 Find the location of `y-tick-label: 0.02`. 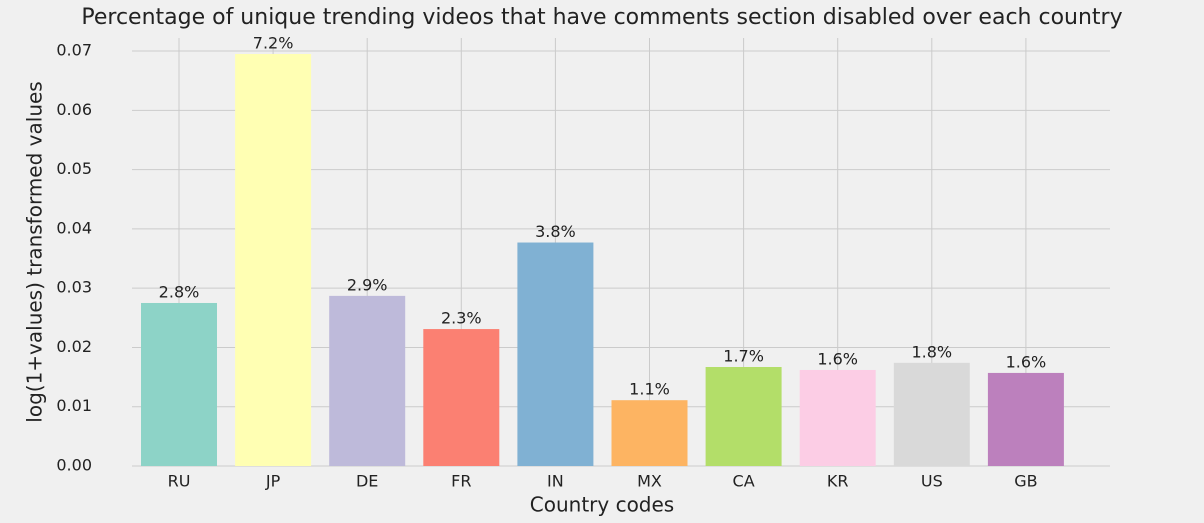

y-tick-label: 0.02 is located at coordinates (74, 346).